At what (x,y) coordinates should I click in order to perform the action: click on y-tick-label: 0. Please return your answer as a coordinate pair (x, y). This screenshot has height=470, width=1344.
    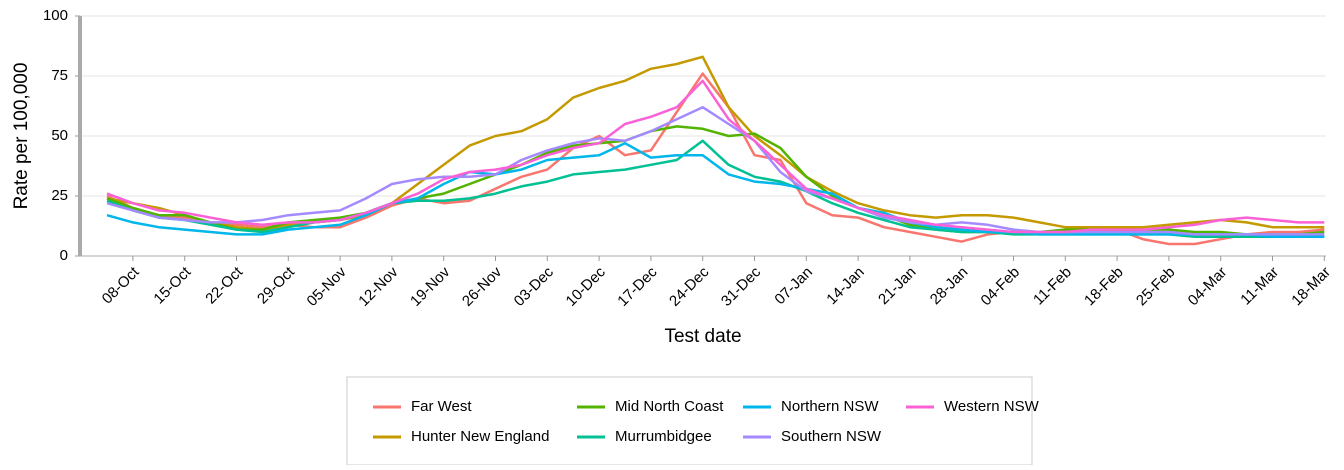
    Looking at the image, I should click on (64, 255).